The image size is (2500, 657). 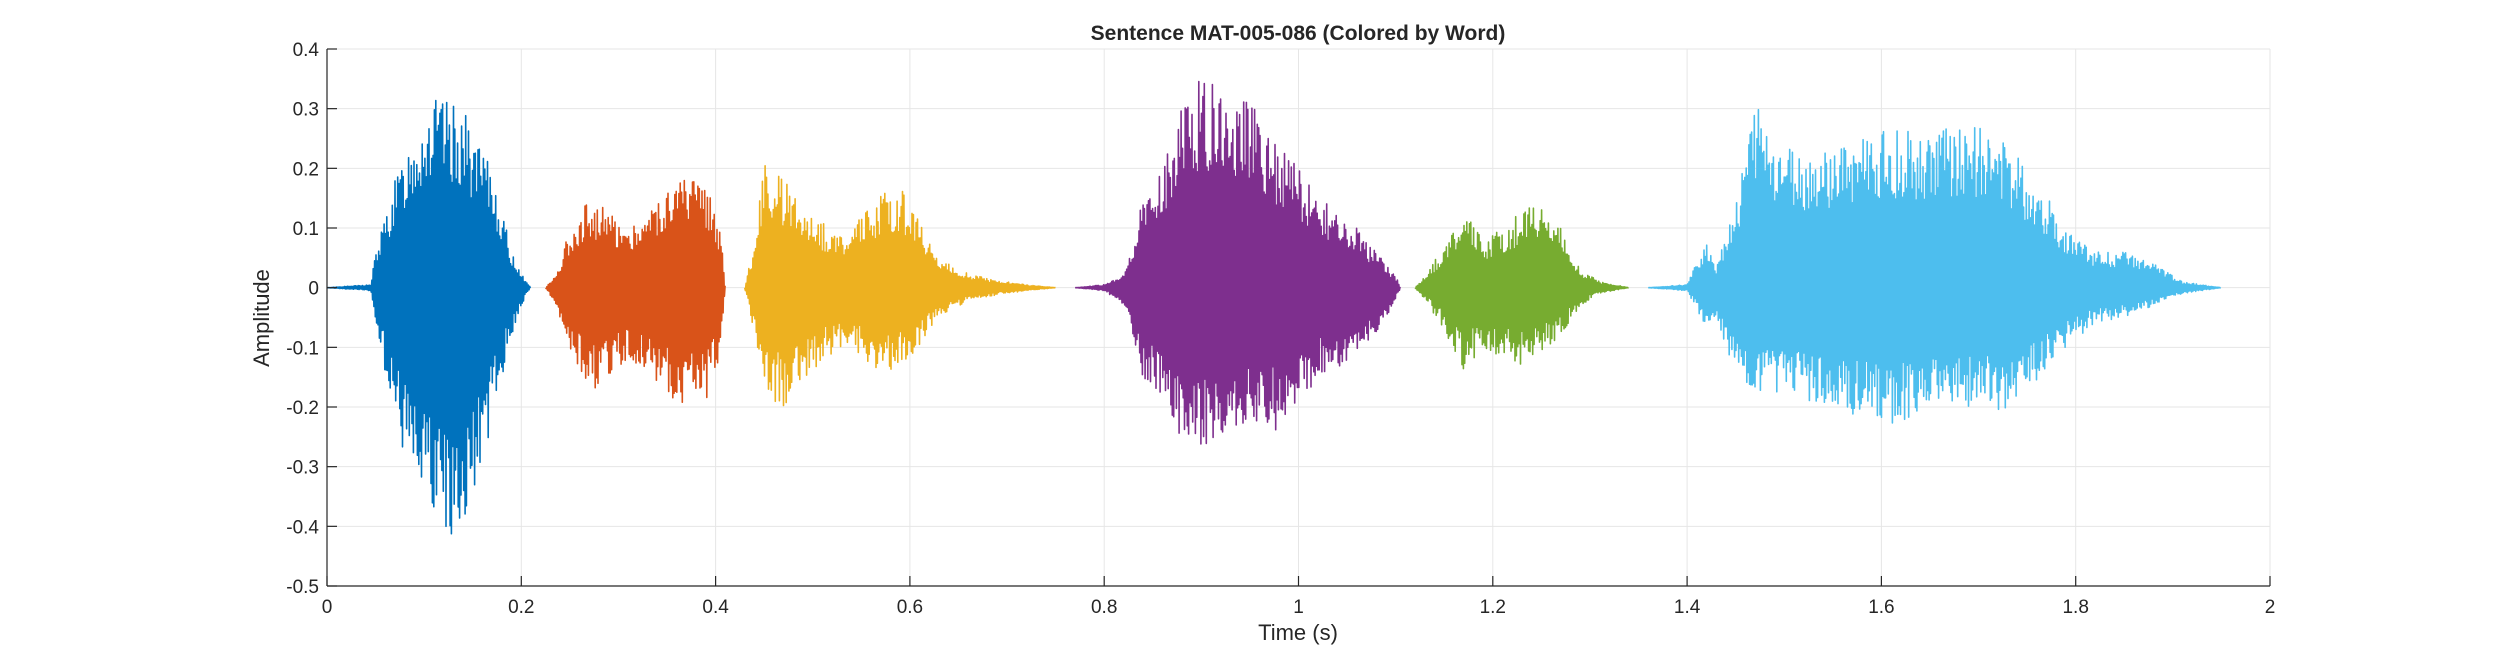 What do you see at coordinates (521, 607) in the screenshot?
I see `x-tick-label: 0.2` at bounding box center [521, 607].